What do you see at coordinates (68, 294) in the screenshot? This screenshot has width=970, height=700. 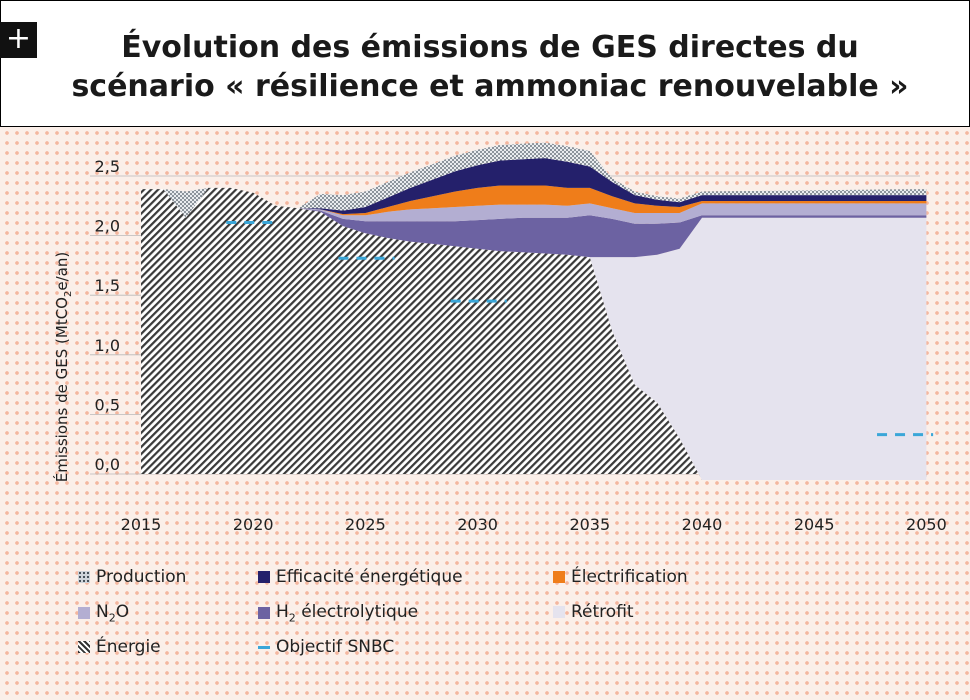 I see `y-axis-label-sub: 2` at bounding box center [68, 294].